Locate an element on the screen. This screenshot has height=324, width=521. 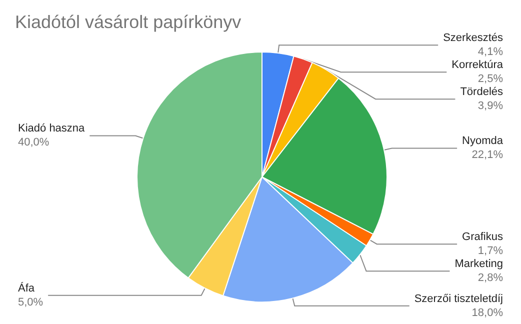
data-label: 18,0% is located at coordinates (488, 312).